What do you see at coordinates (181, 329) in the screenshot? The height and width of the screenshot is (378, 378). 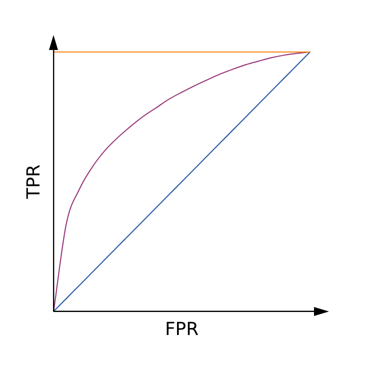 I see `x-axis-title: FPR` at bounding box center [181, 329].